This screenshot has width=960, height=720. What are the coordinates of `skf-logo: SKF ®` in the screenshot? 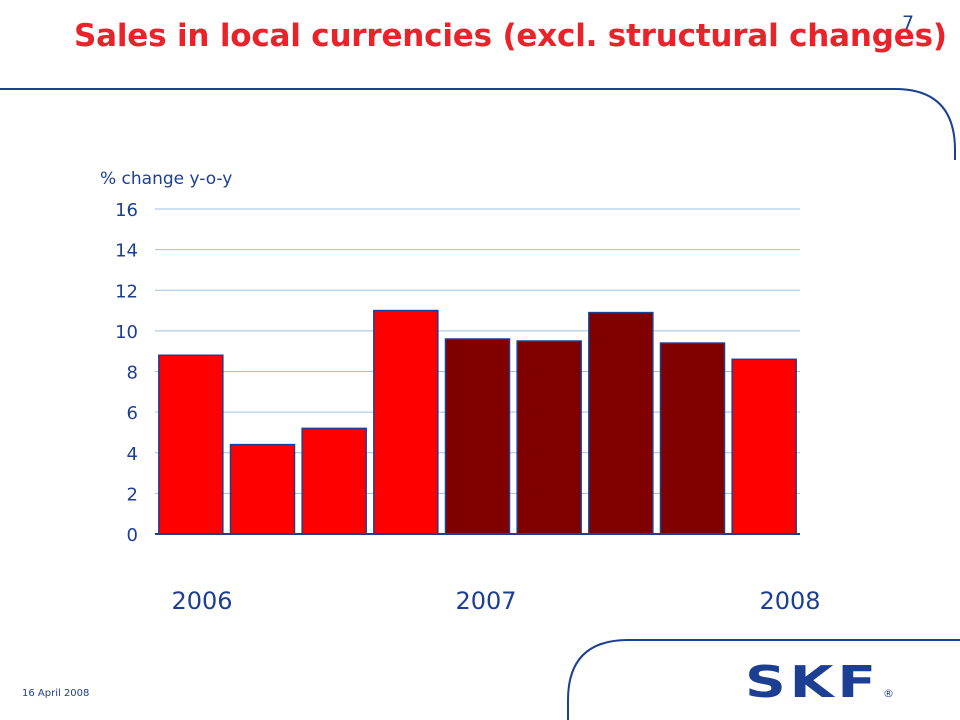 It's located at (819, 682).